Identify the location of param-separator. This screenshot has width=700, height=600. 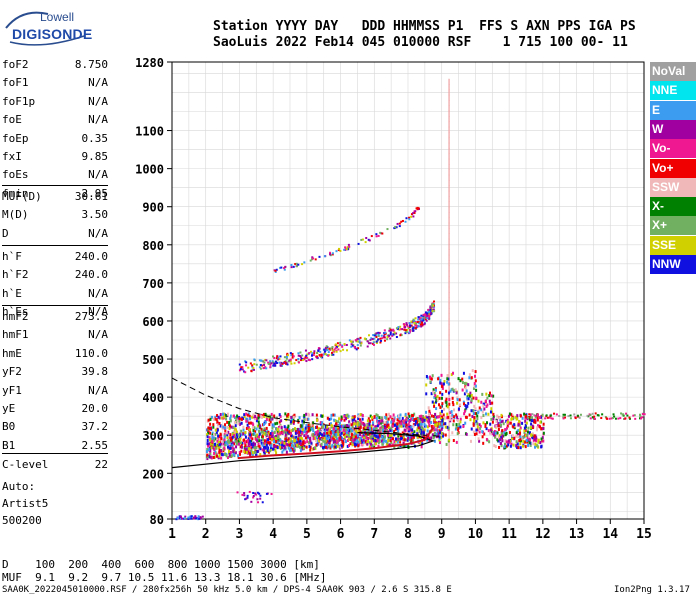
(55, 185).